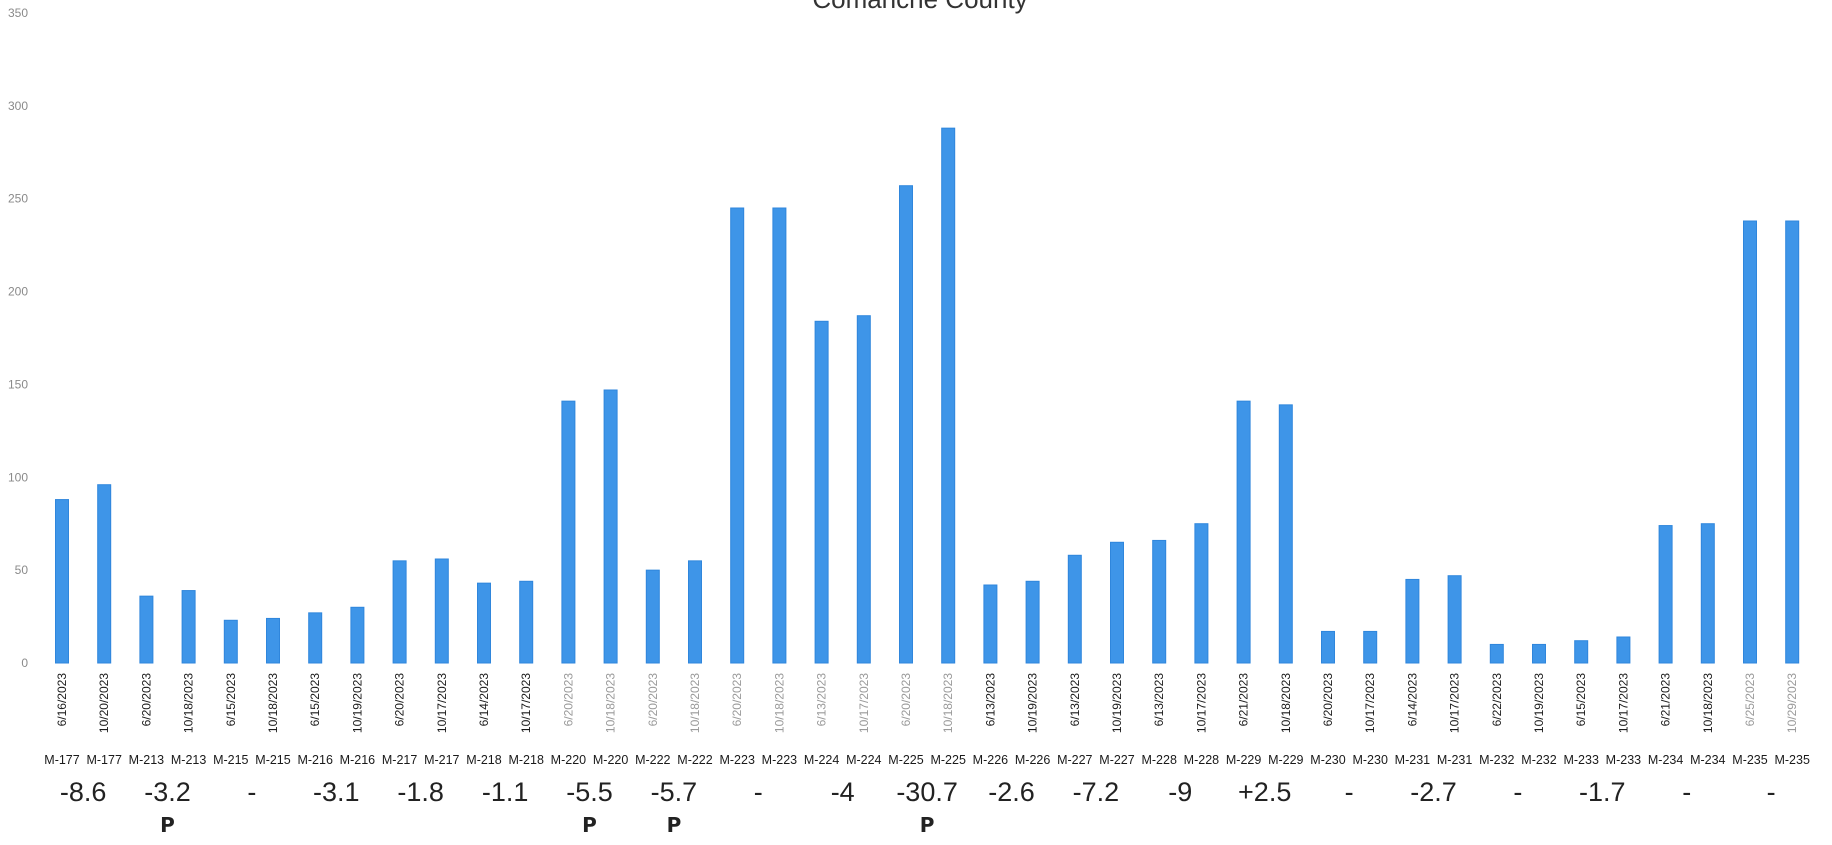 This screenshot has height=845, width=1832. What do you see at coordinates (1180, 792) in the screenshot?
I see `change-value-label: -9` at bounding box center [1180, 792].